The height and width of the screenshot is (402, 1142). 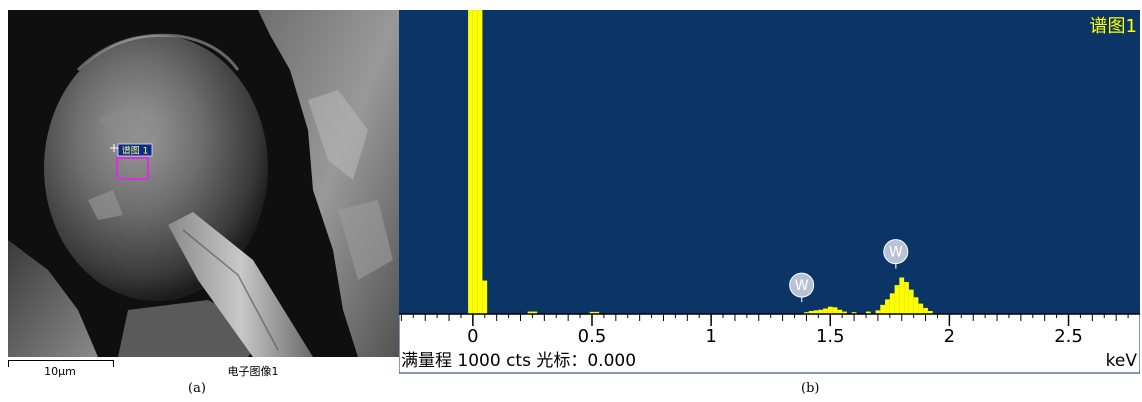 What do you see at coordinates (949, 336) in the screenshot?
I see `x-axis-tick-label: 2` at bounding box center [949, 336].